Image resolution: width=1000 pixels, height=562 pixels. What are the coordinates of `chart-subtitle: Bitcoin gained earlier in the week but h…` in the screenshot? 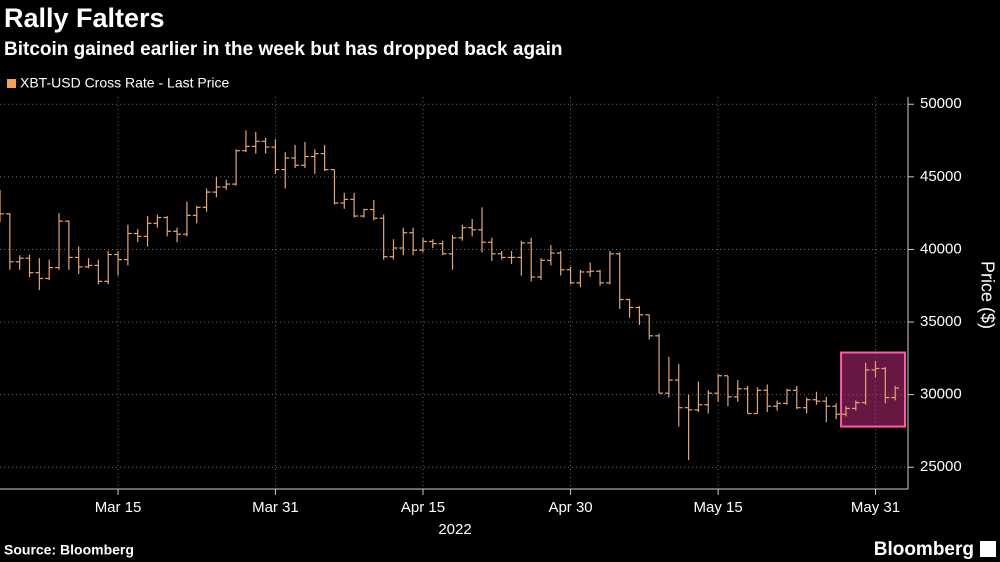 It's located at (283, 49).